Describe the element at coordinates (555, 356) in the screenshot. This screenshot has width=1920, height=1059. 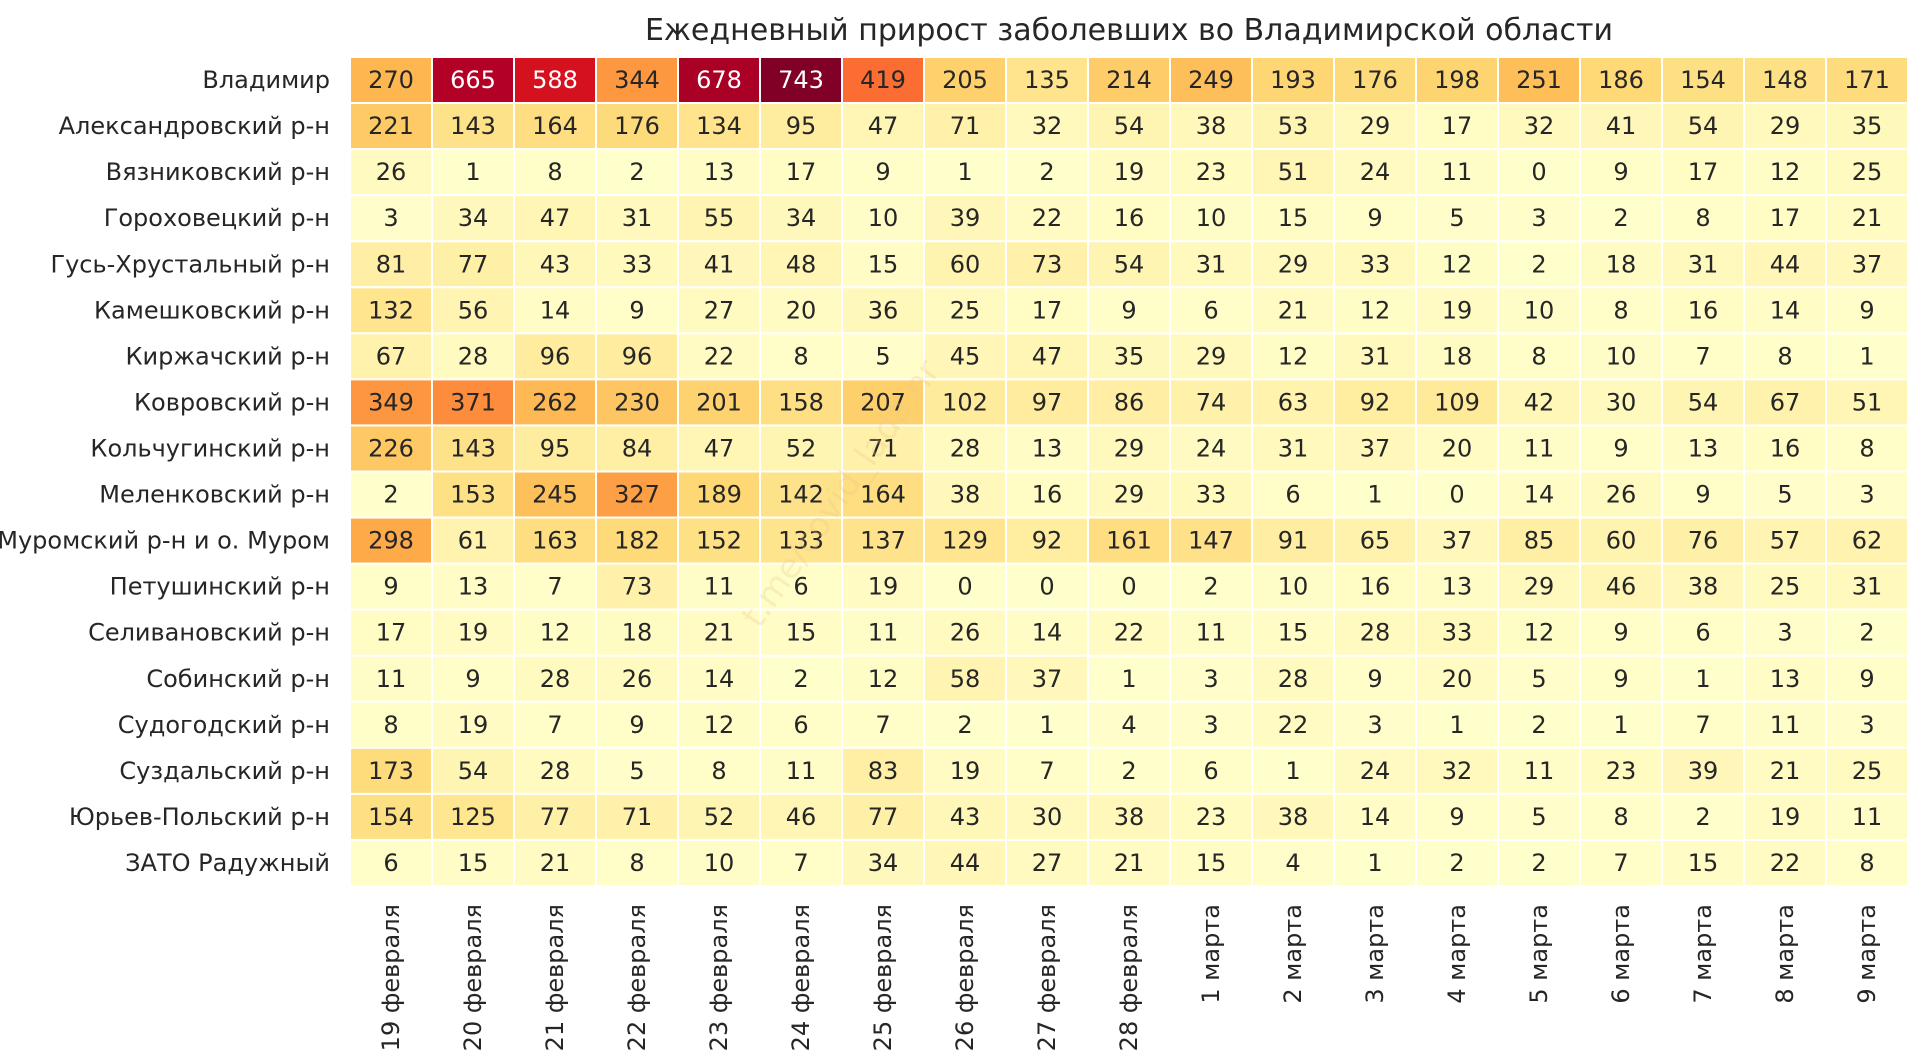
I see `cell-value-label: 96` at that location.